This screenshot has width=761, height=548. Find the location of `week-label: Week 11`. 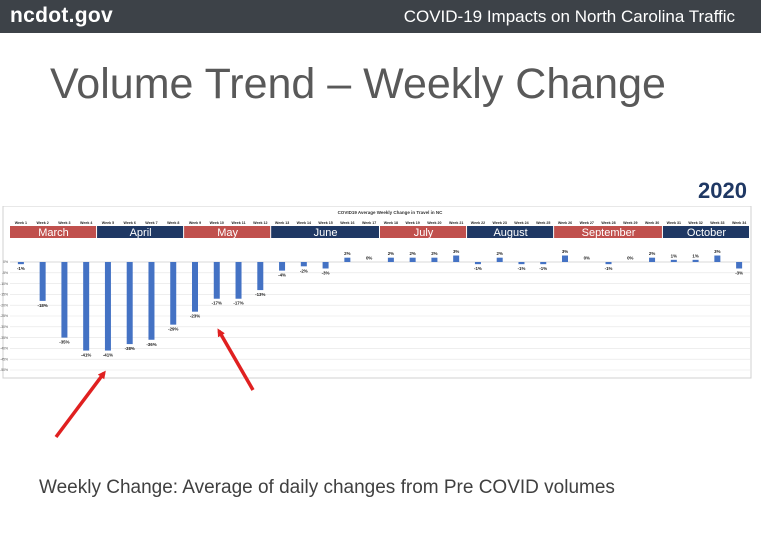

week-label: Week 11 is located at coordinates (238, 223).